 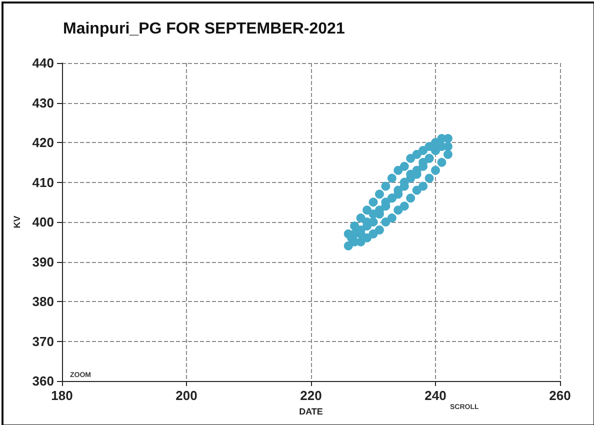 I want to click on x-tick-label: 200, so click(x=187, y=395).